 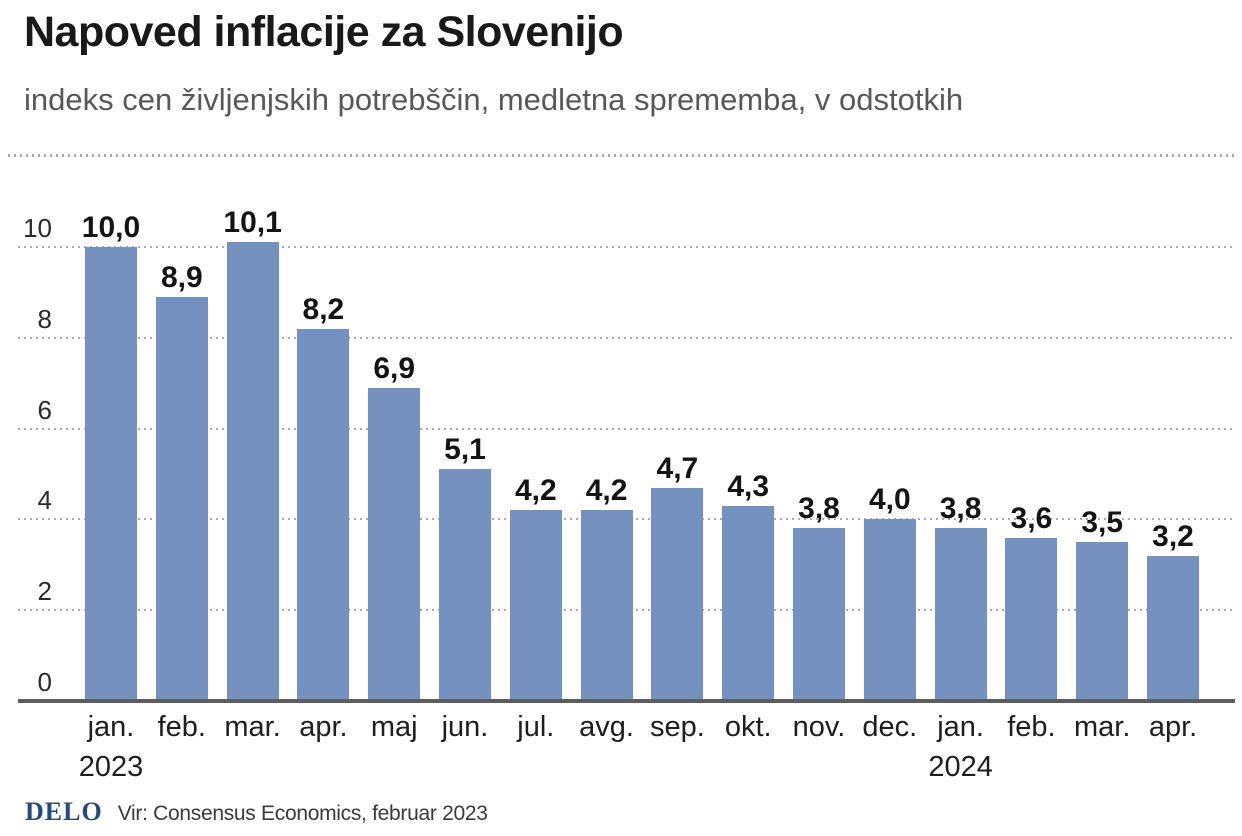 What do you see at coordinates (960, 614) in the screenshot?
I see `bar-jan.-12` at bounding box center [960, 614].